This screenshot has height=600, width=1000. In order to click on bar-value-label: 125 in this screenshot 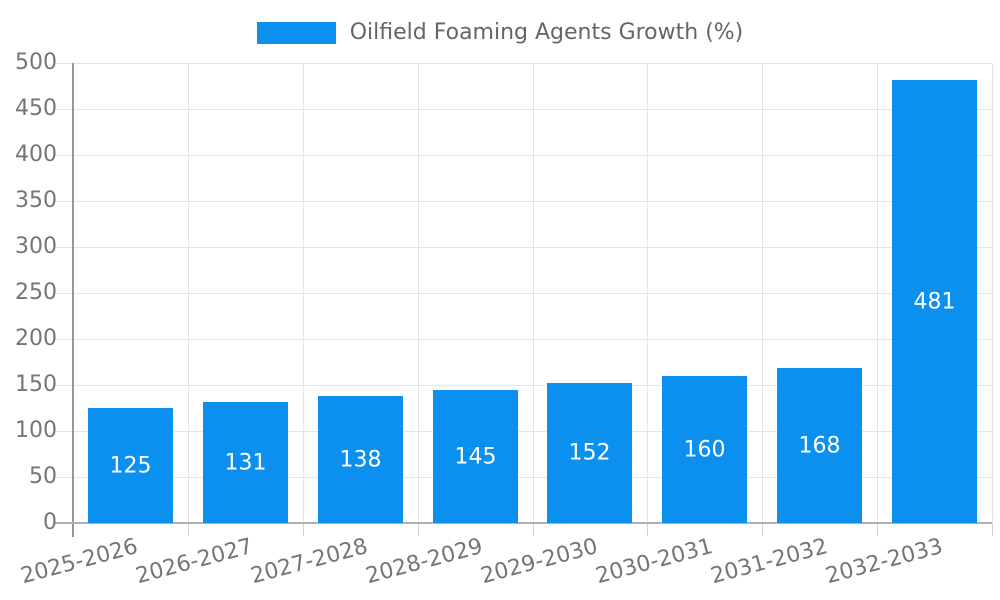, I will do `click(130, 465)`.